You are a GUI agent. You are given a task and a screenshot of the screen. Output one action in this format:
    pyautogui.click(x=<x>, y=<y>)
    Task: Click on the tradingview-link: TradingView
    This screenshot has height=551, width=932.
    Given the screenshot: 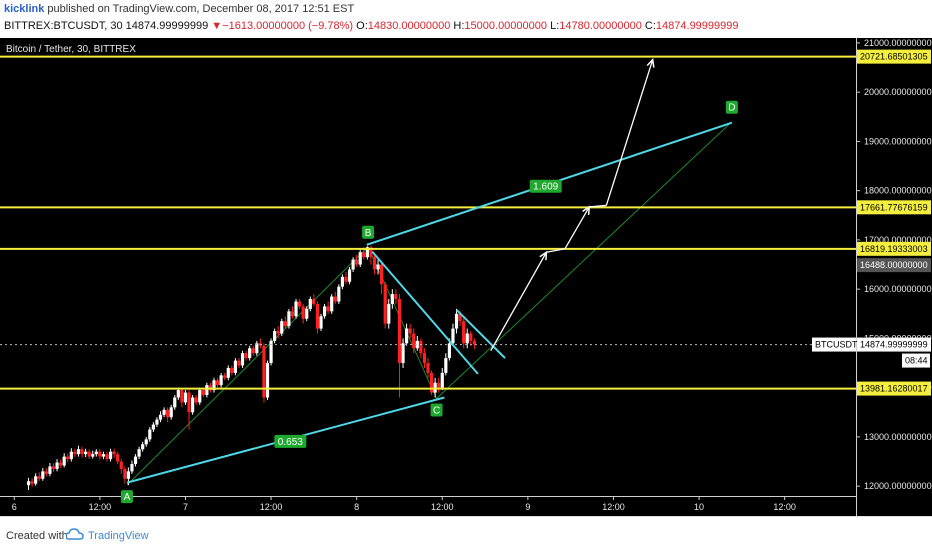 What is the action you would take?
    pyautogui.click(x=118, y=536)
    